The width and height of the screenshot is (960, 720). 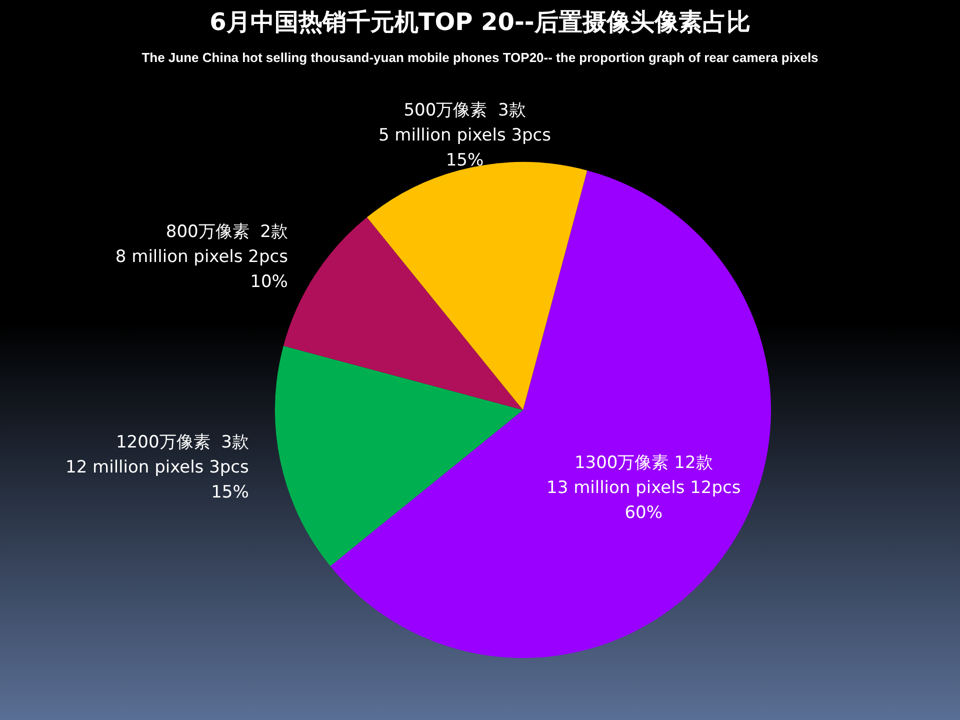 I want to click on data-label: 60%, so click(x=643, y=512).